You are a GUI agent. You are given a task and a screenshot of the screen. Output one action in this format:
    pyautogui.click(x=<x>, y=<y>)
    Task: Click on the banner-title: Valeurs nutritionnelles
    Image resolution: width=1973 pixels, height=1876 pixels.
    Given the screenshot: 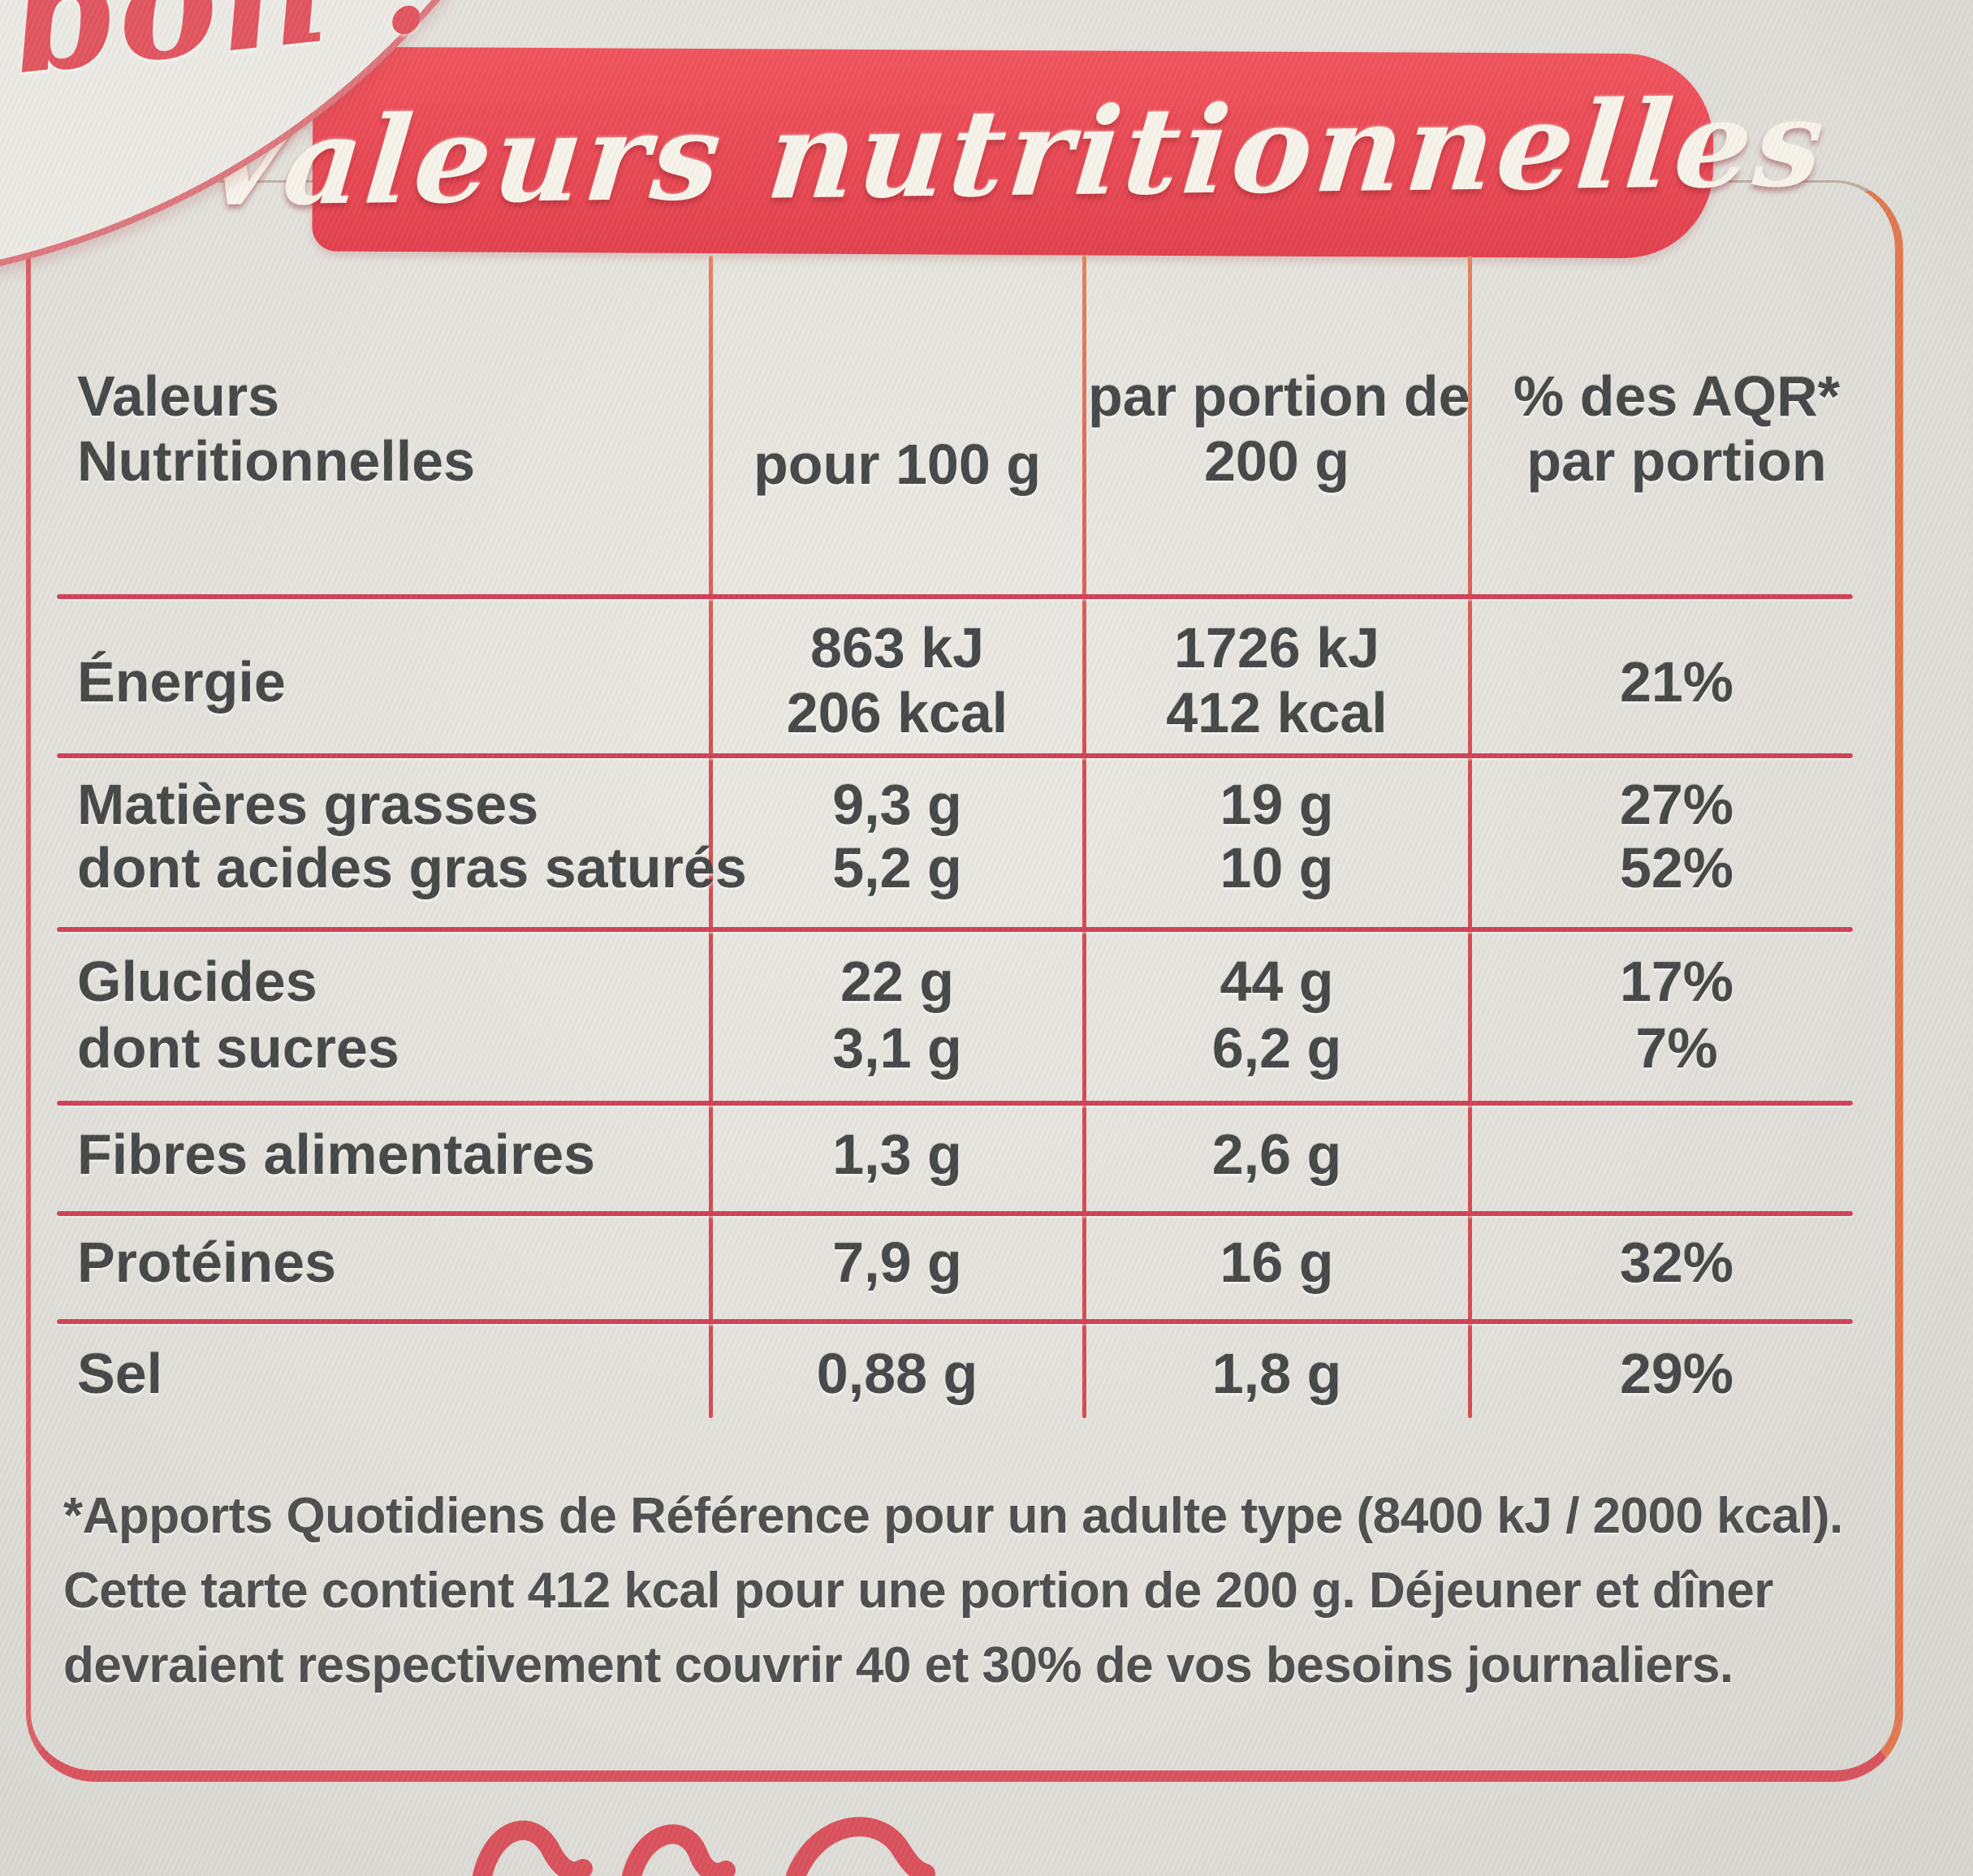 What is the action you would take?
    pyautogui.click(x=1012, y=152)
    